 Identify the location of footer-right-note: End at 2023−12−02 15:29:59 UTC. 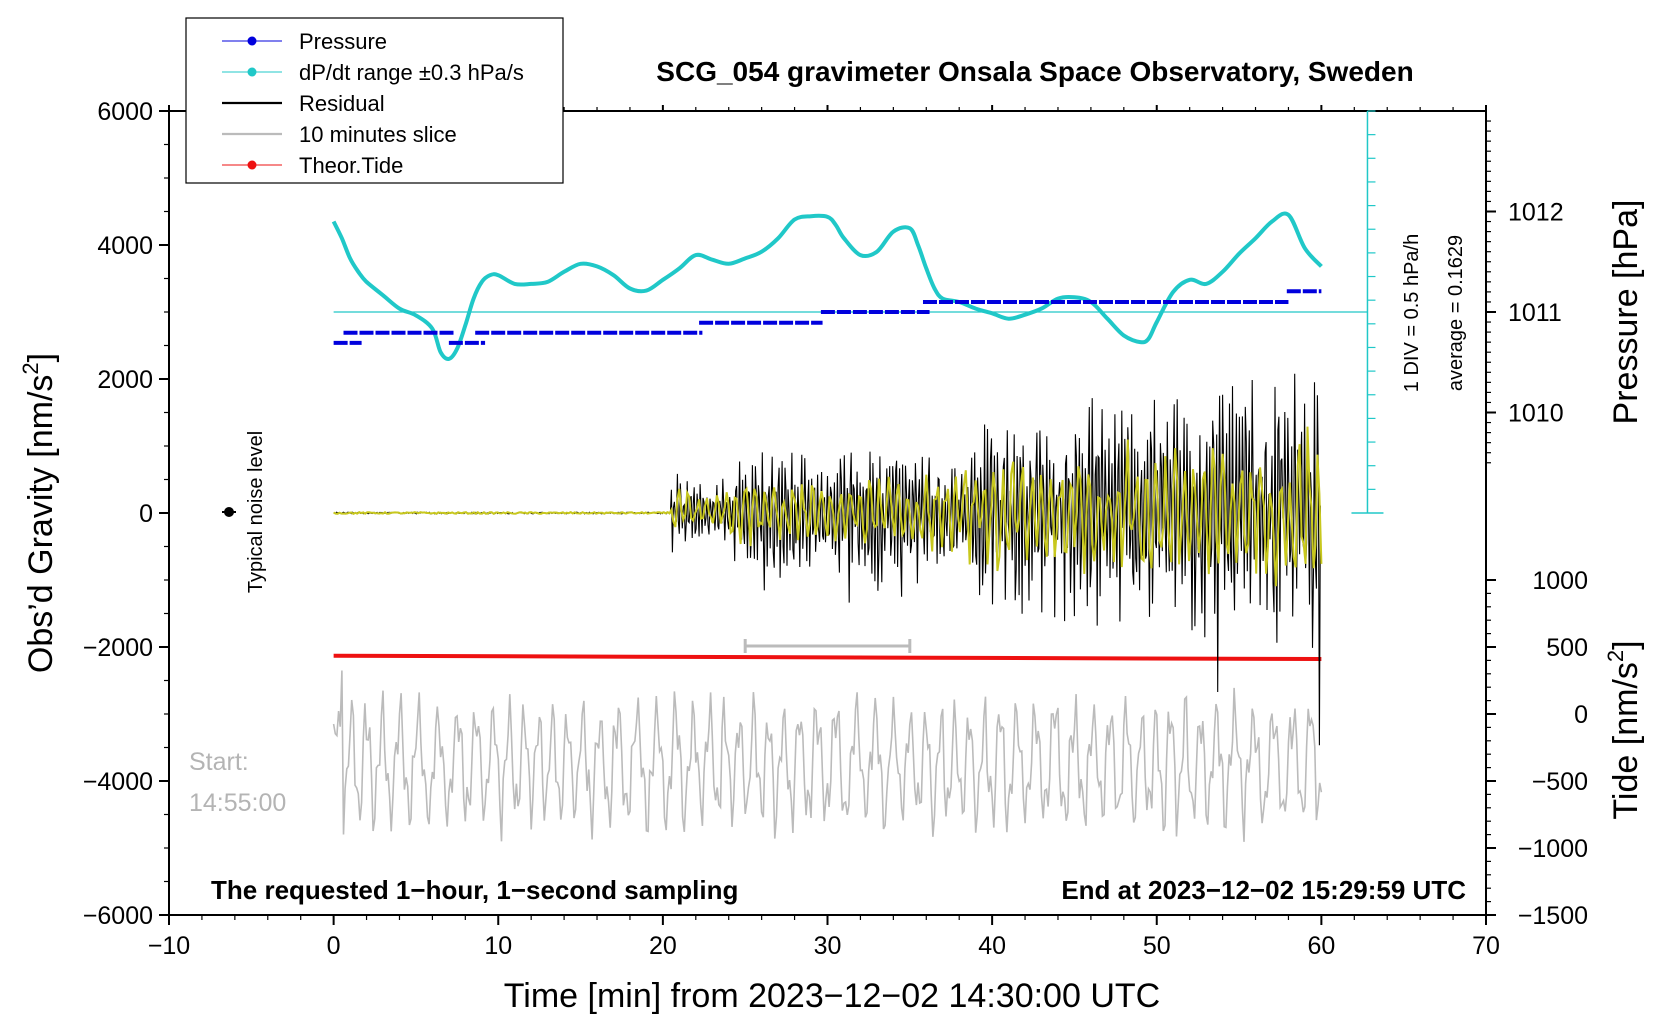
(1263, 890).